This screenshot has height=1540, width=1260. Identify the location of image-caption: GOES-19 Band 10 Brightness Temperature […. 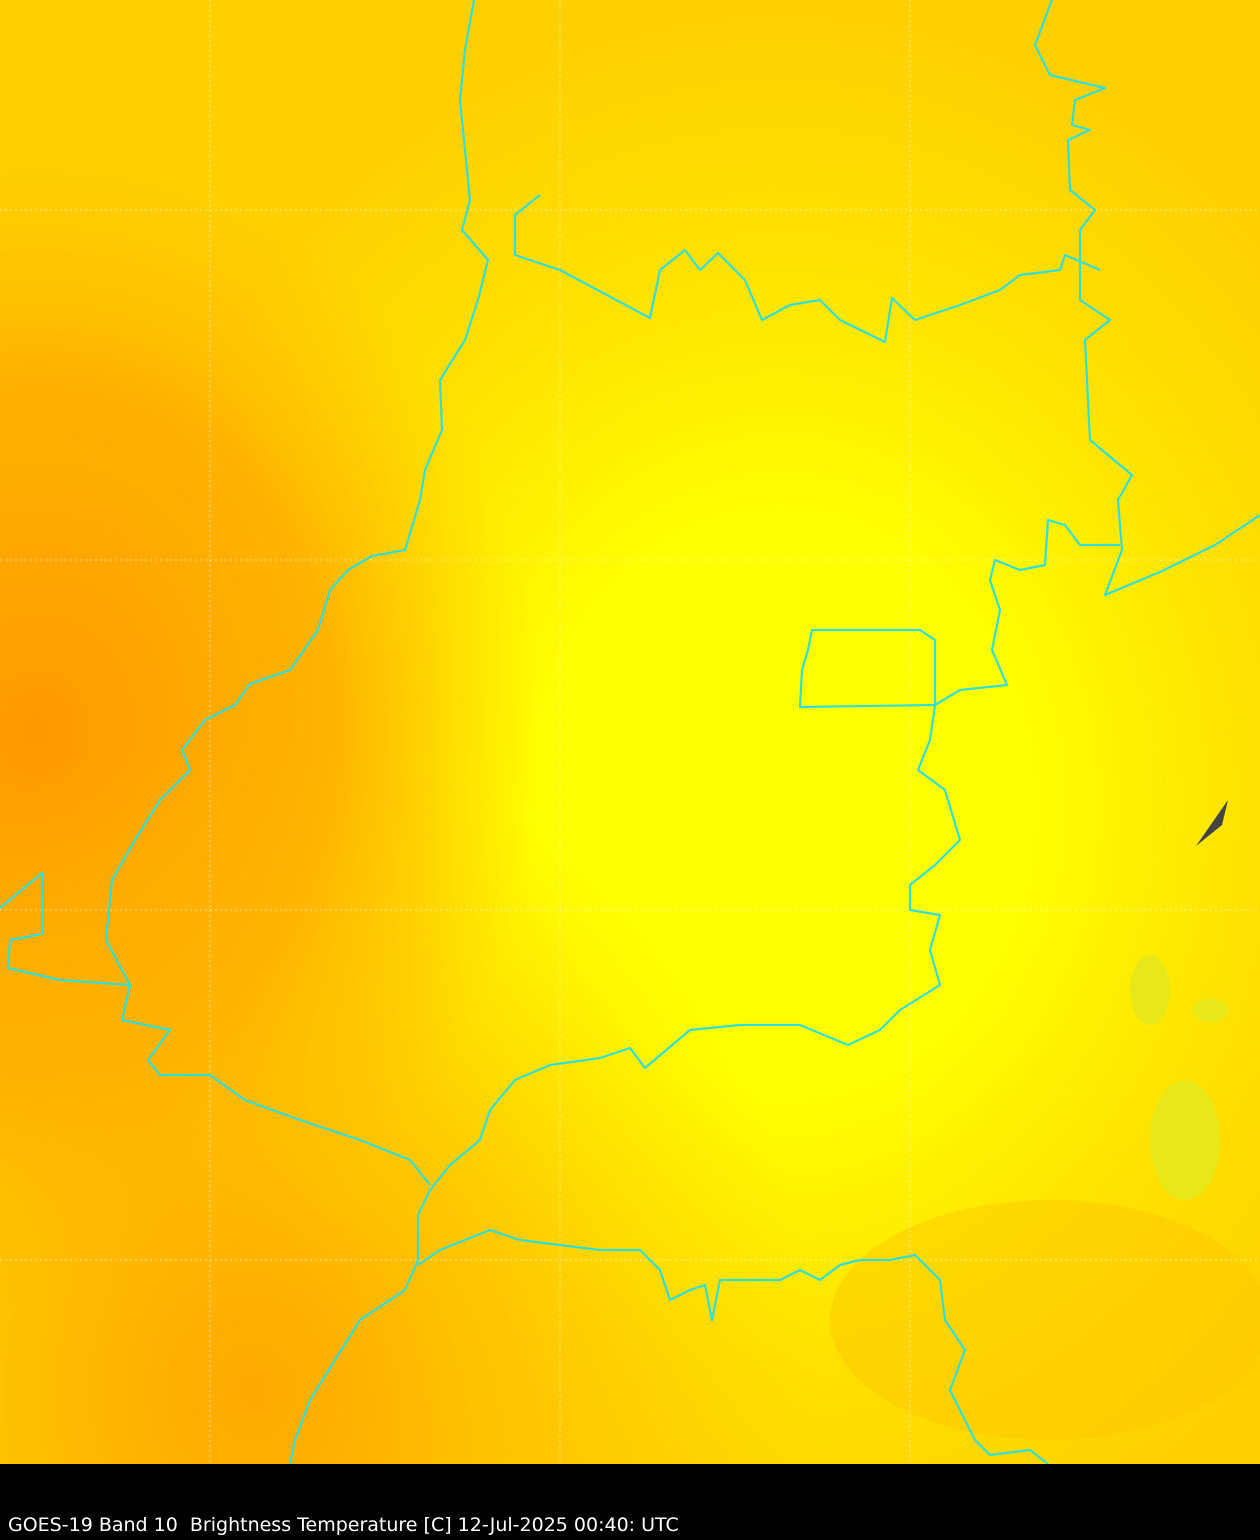
(343, 1525).